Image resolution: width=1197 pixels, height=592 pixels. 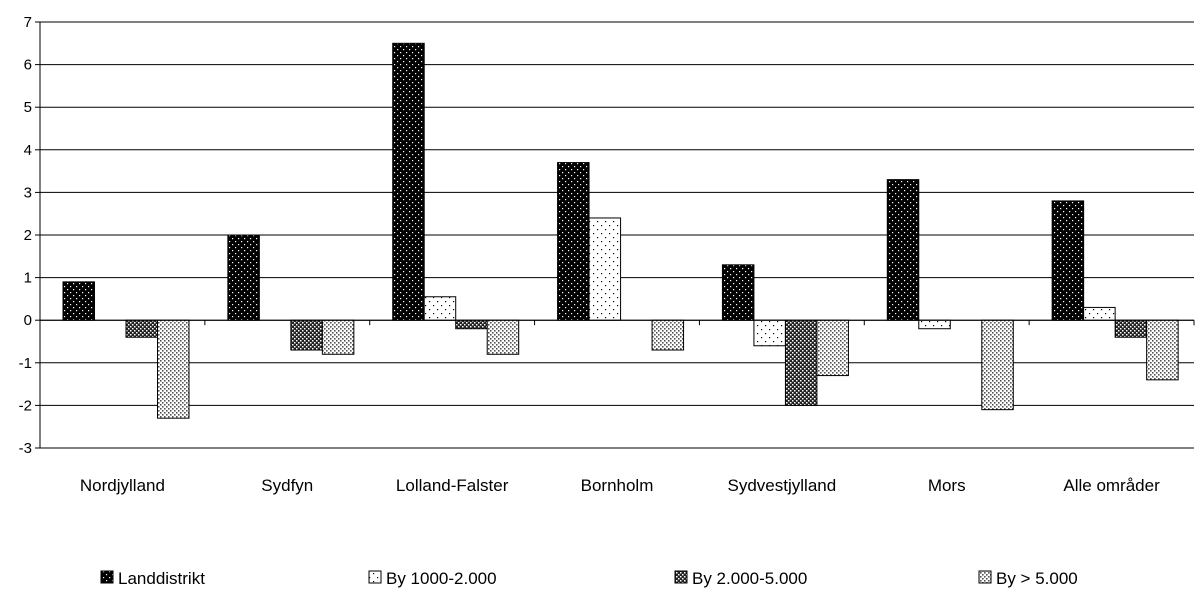 I want to click on legend-item: By > 5.000, so click(x=1028, y=578).